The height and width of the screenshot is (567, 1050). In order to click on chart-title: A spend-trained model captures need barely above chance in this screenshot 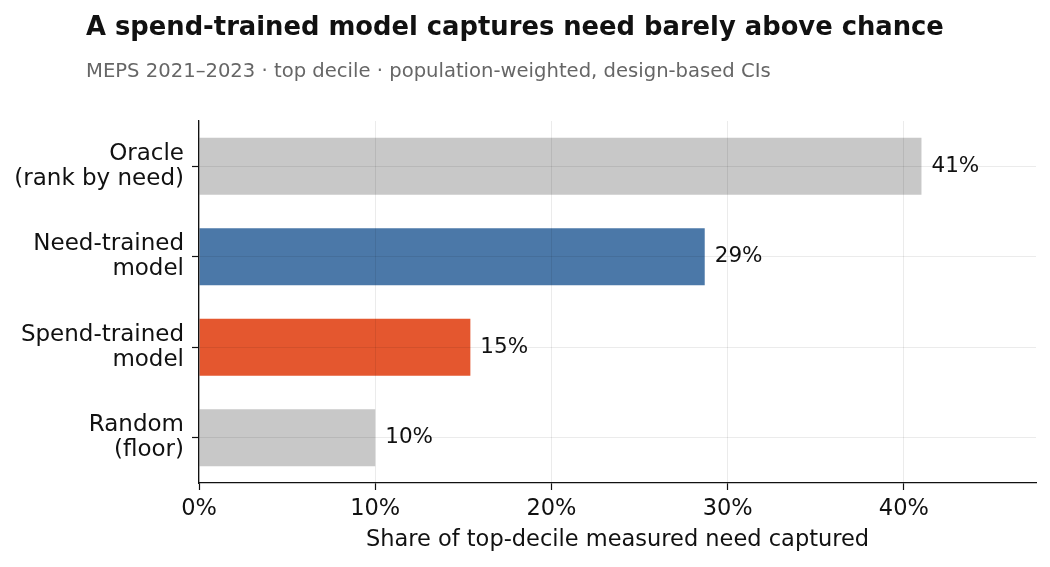, I will do `click(515, 26)`.